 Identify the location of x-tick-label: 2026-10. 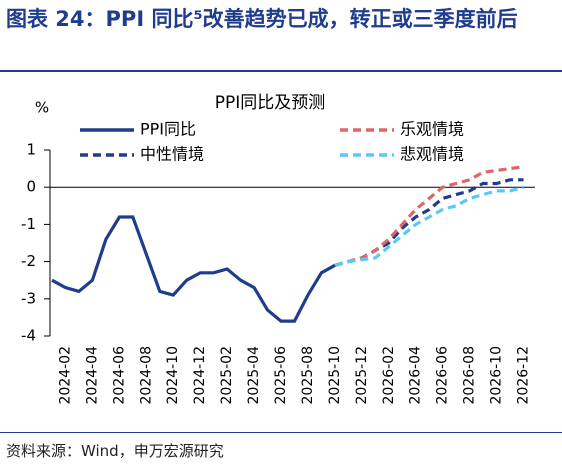
(497, 375).